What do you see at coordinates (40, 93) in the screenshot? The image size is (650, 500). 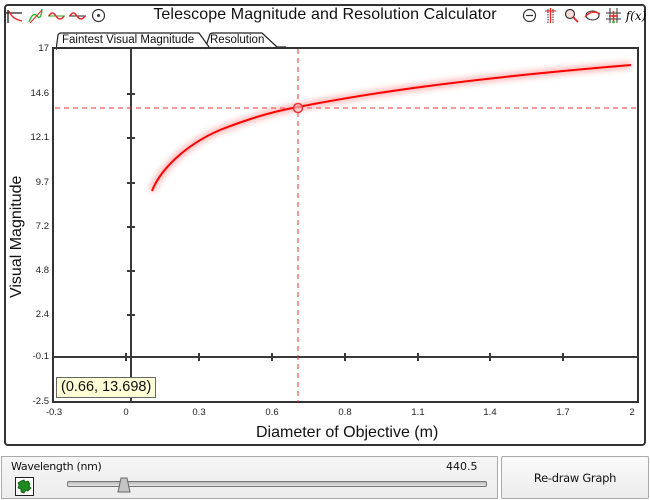 I see `y-tick-label: 14.6` at bounding box center [40, 93].